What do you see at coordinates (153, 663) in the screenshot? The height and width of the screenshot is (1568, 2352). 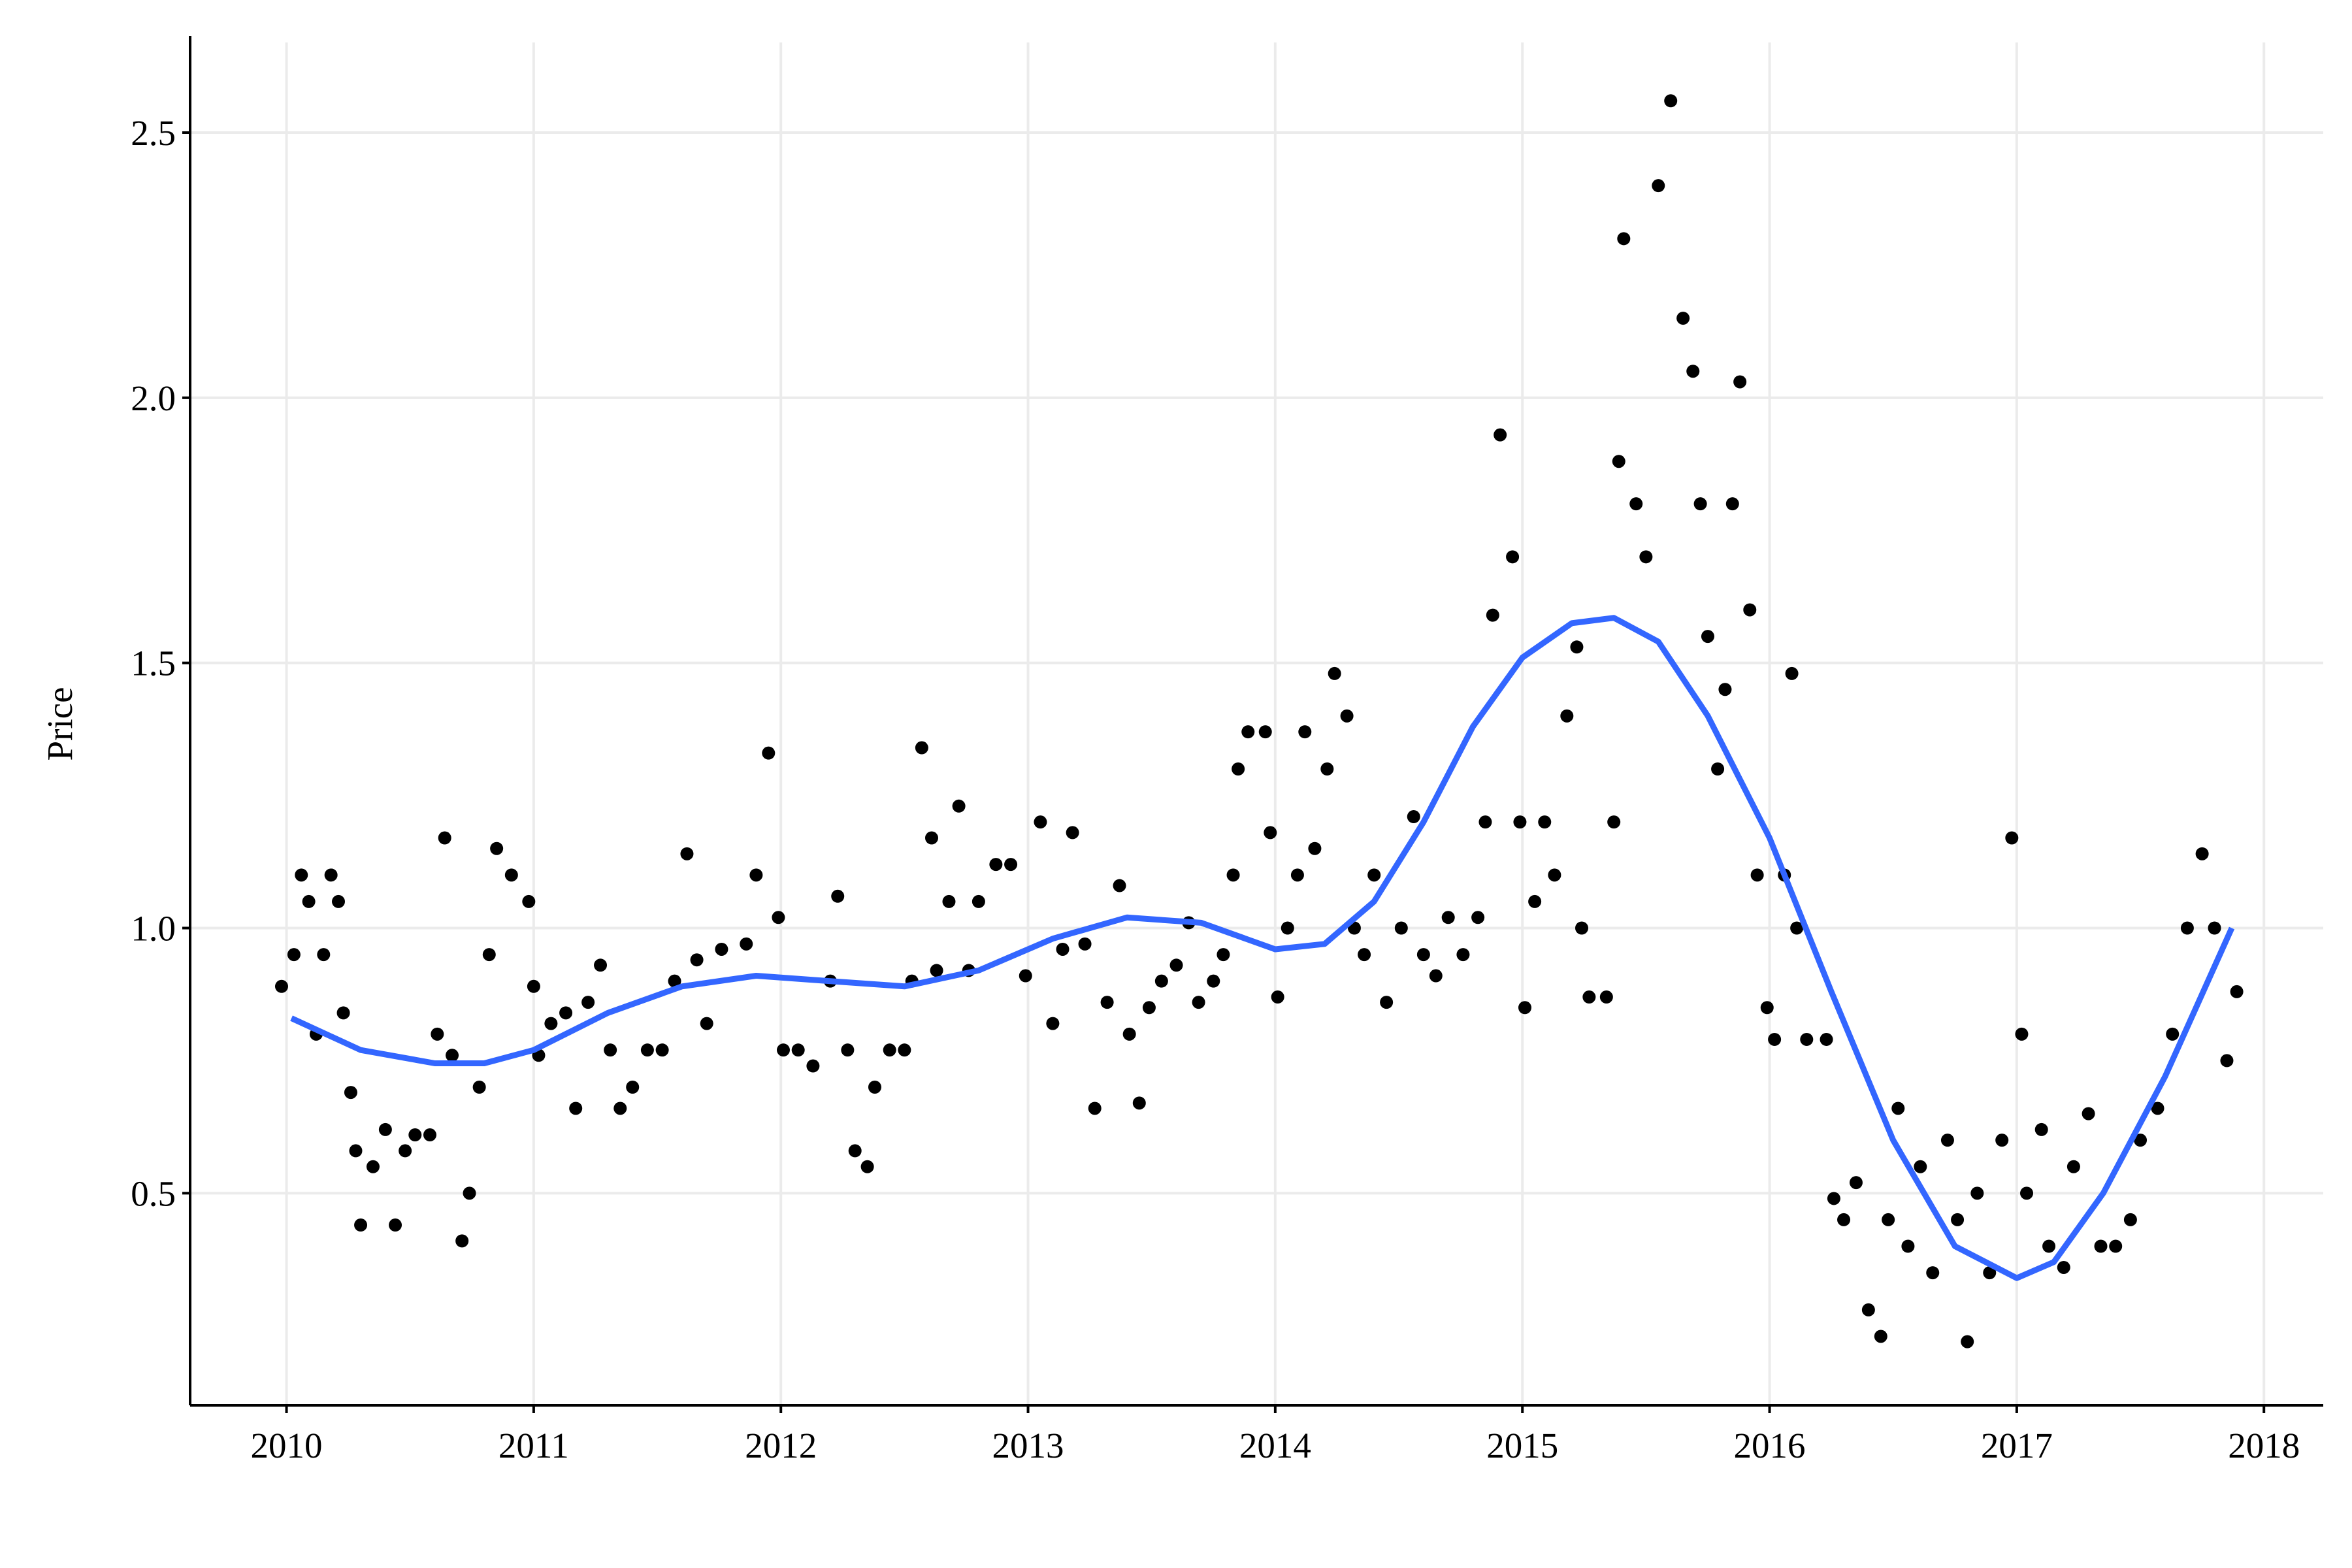 I see `y-tick-label: 1.5` at bounding box center [153, 663].